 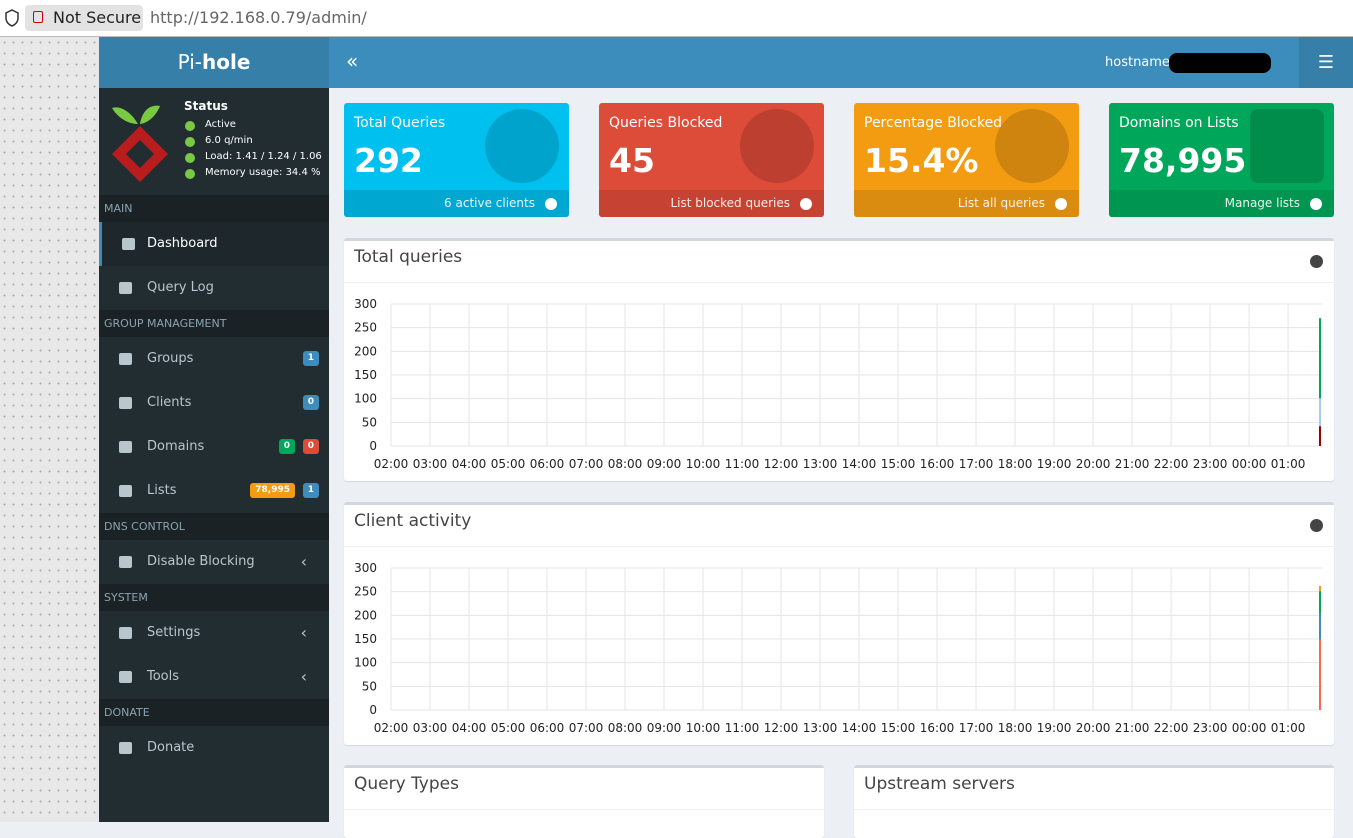 I want to click on menu-item: Domains 0 0, so click(x=214, y=447).